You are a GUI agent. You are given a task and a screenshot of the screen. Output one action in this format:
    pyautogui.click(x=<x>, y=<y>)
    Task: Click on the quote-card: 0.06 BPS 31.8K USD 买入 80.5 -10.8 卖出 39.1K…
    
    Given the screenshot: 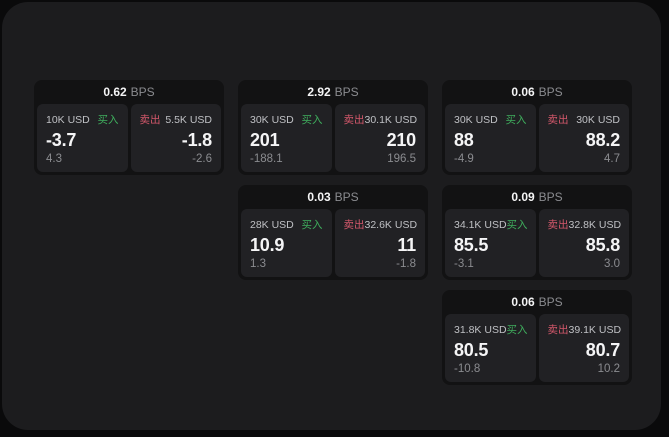 What is the action you would take?
    pyautogui.click(x=537, y=337)
    